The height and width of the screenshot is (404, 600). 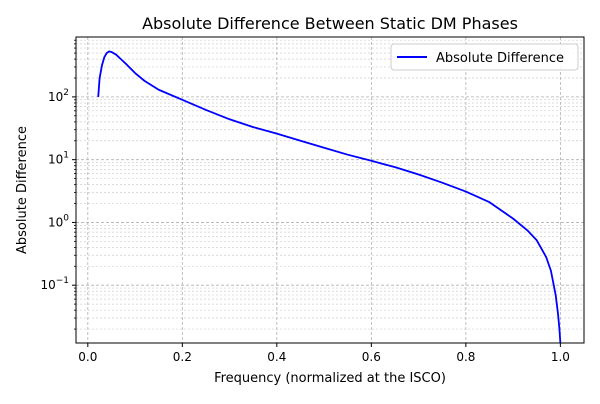 I want to click on legend: Absolute Difference, so click(x=484, y=57).